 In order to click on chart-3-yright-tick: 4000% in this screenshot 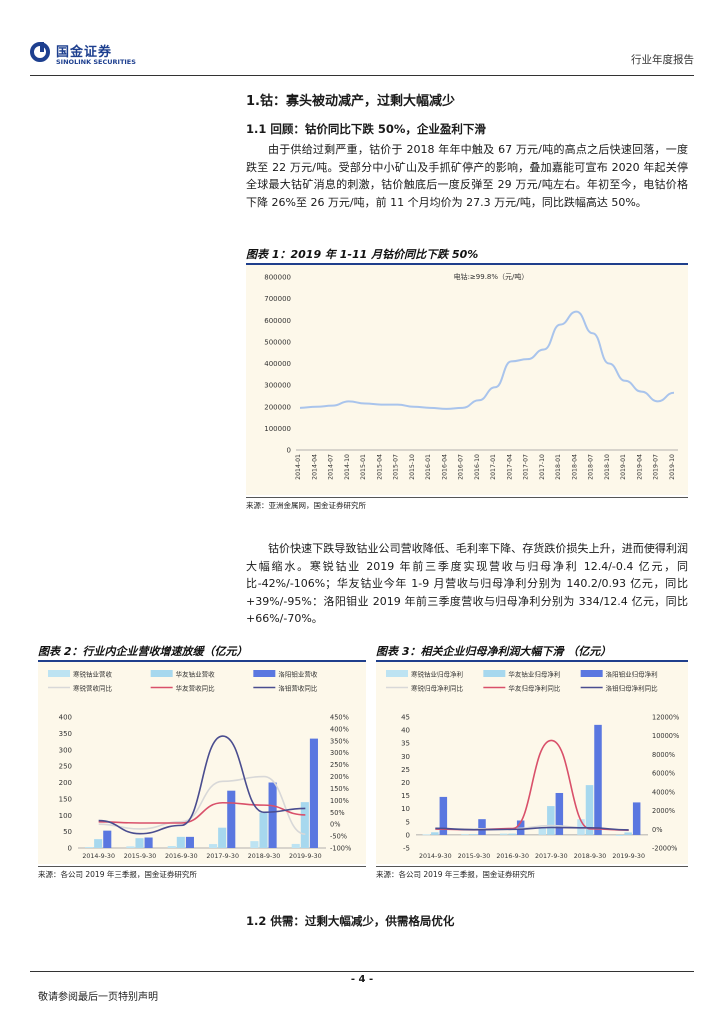, I will do `click(663, 792)`.